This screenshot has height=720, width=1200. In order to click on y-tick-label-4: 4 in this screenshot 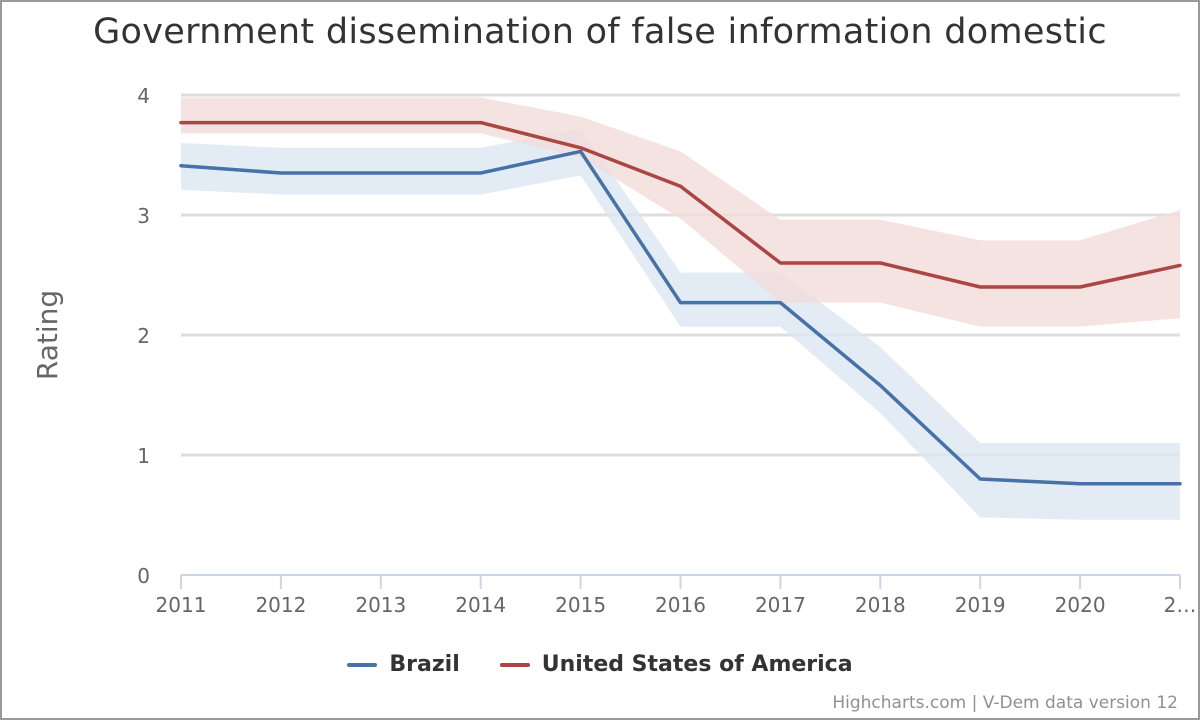, I will do `click(143, 96)`.